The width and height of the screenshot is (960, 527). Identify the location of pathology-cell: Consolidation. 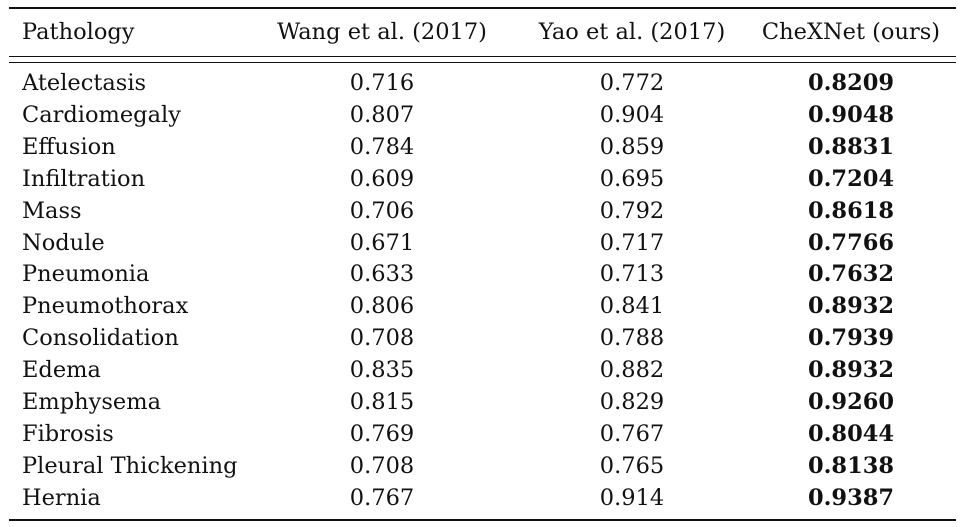
(100, 338).